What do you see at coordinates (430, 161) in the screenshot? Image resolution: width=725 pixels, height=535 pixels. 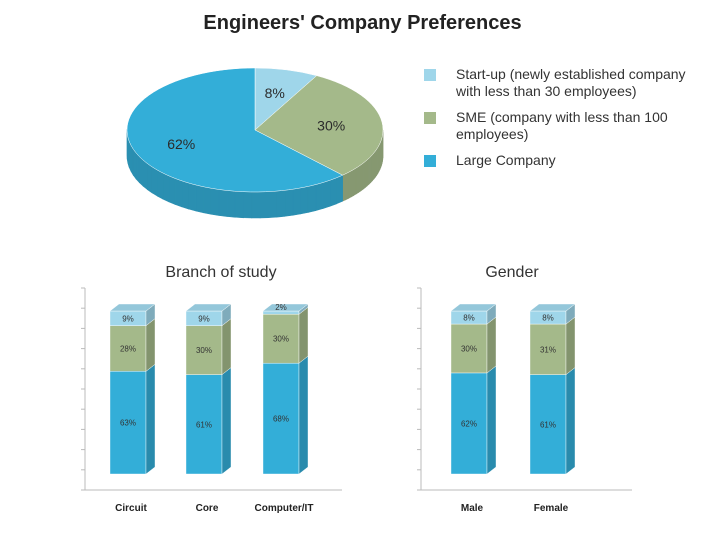 I see `legend-swatch-large` at bounding box center [430, 161].